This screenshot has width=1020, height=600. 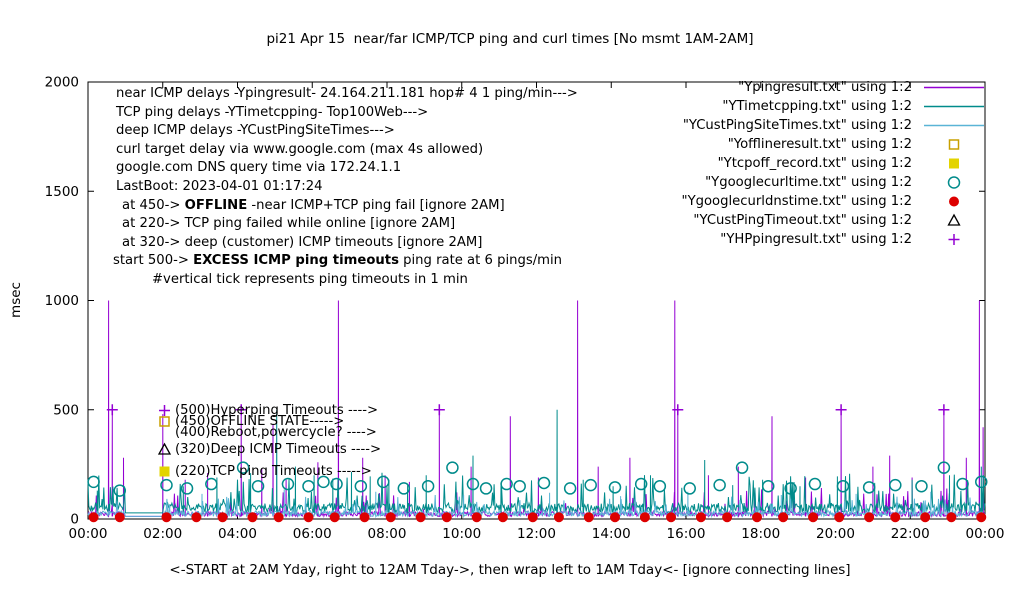 I want to click on info-text: start 500->, so click(x=153, y=261).